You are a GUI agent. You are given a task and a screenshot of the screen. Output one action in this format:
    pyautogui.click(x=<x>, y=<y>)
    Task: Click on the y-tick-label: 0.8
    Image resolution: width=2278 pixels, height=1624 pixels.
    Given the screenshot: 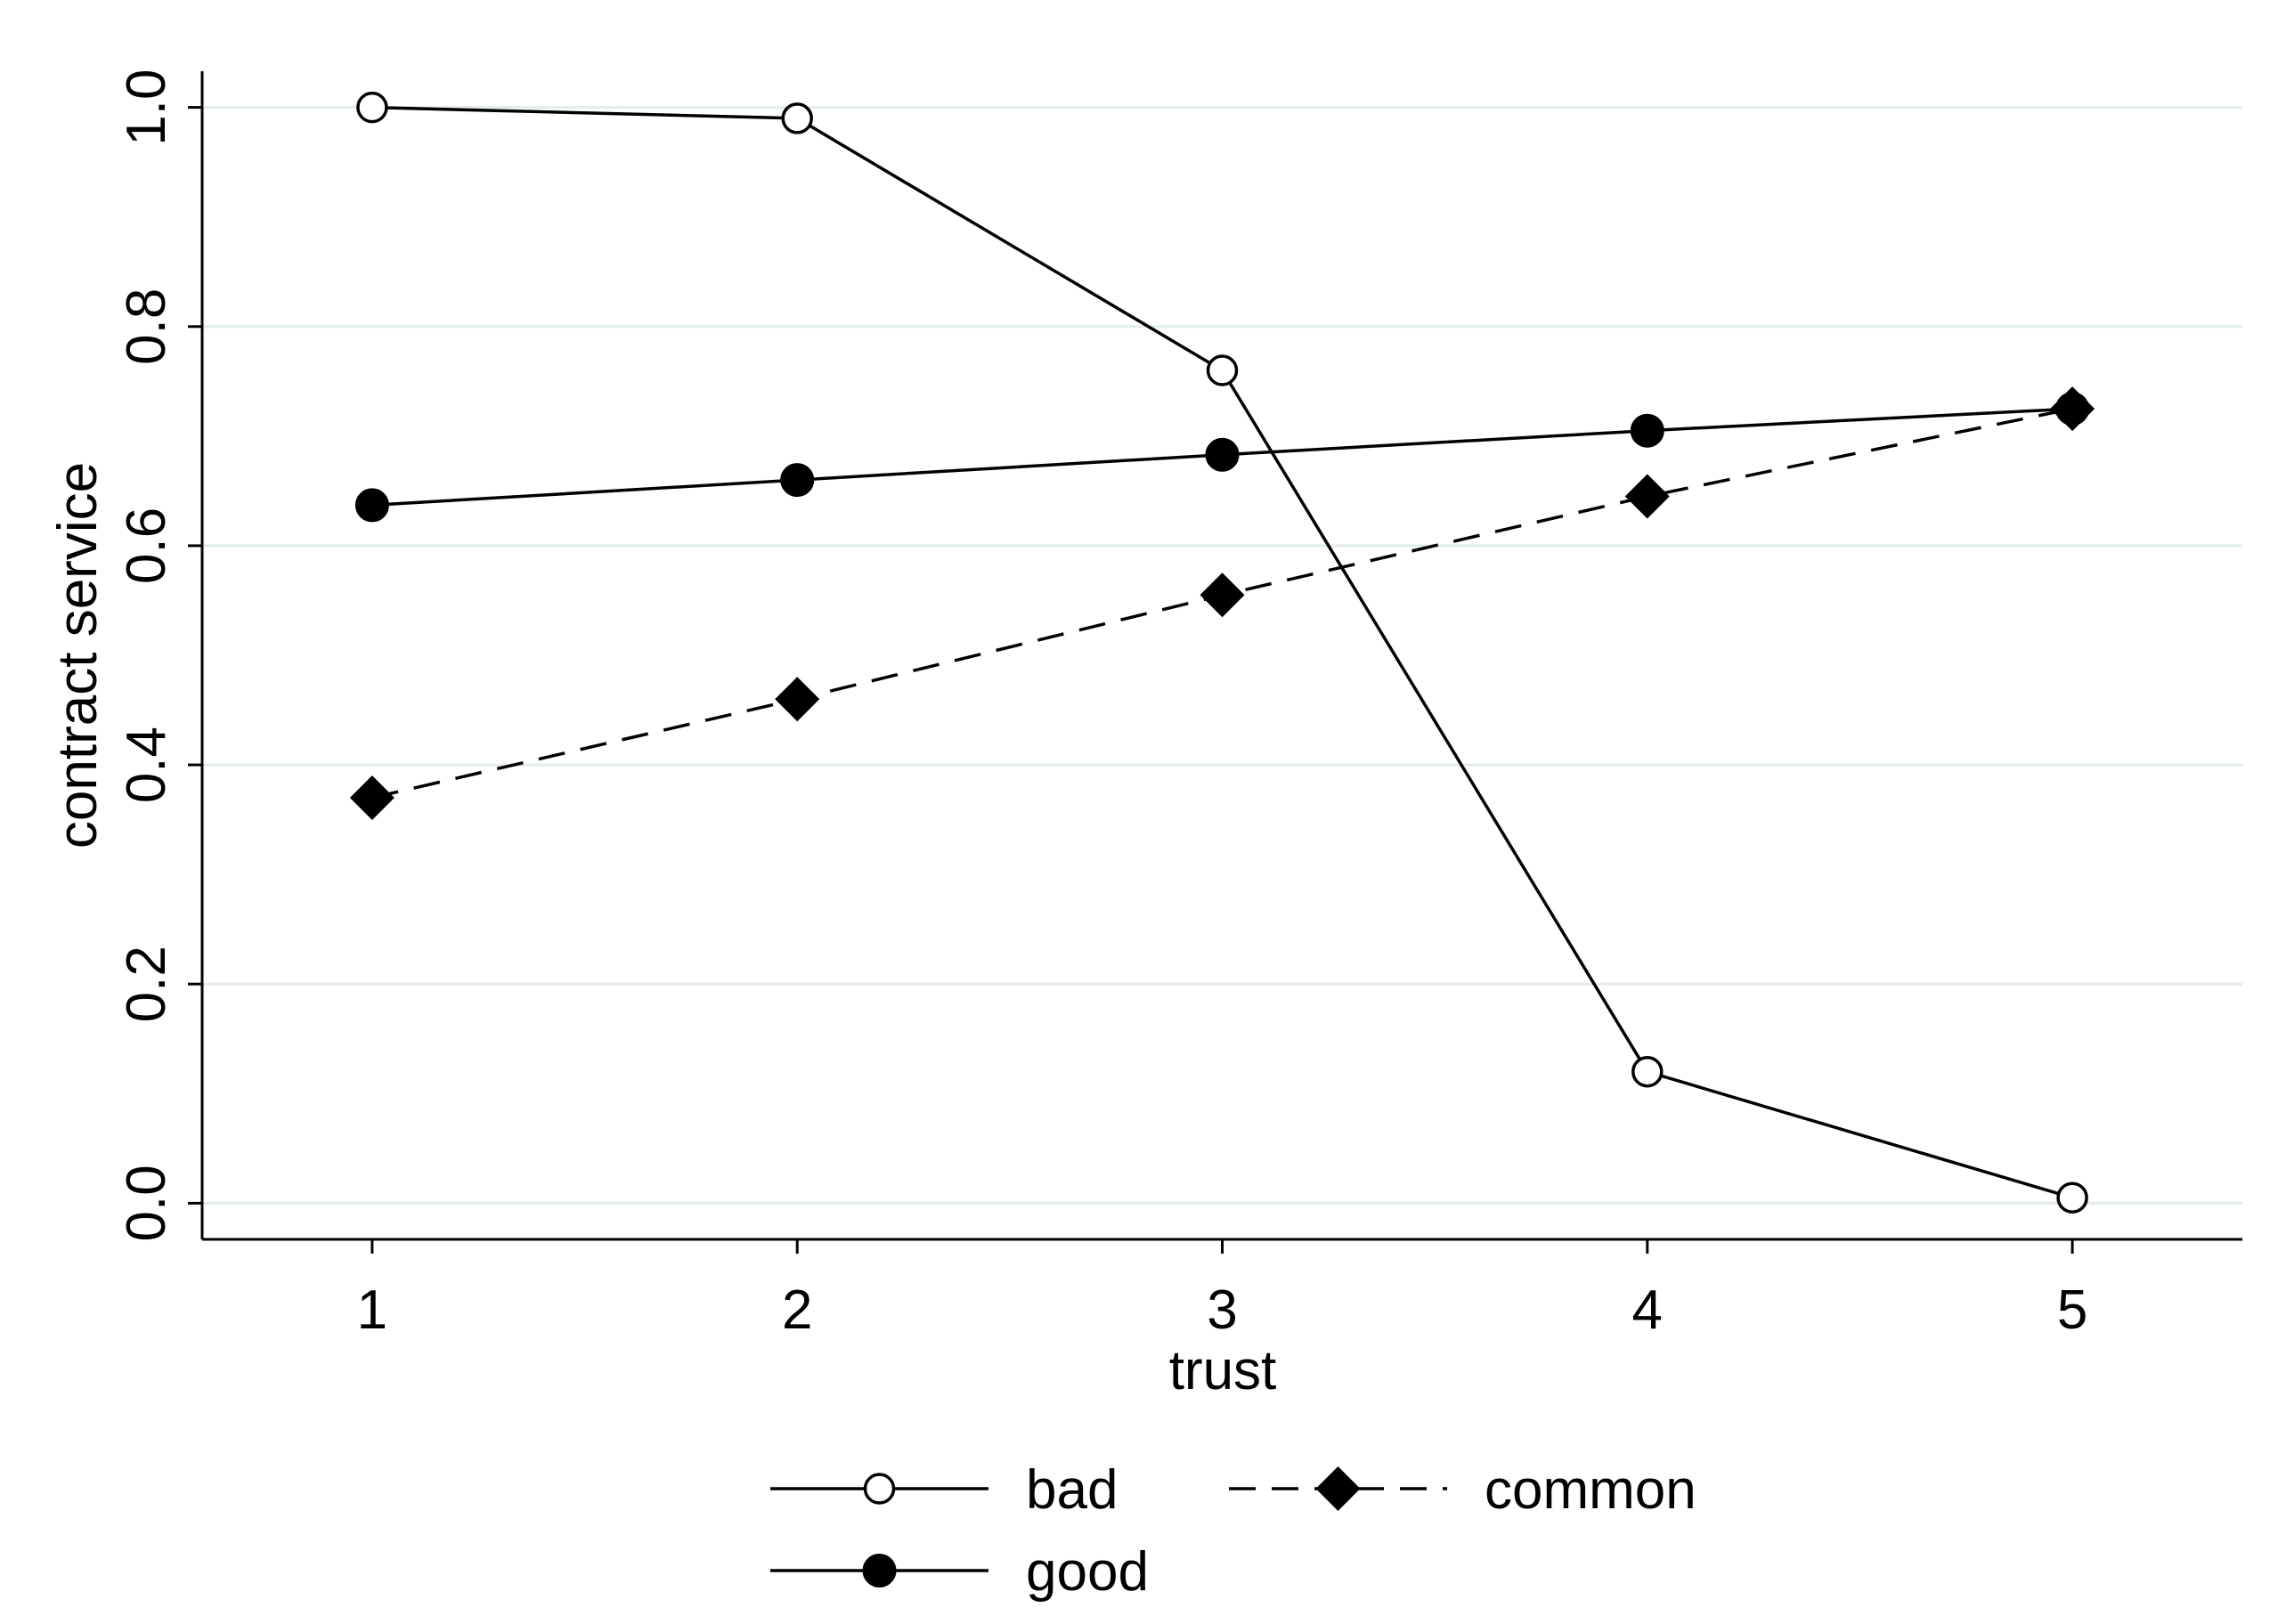 What is the action you would take?
    pyautogui.click(x=146, y=326)
    